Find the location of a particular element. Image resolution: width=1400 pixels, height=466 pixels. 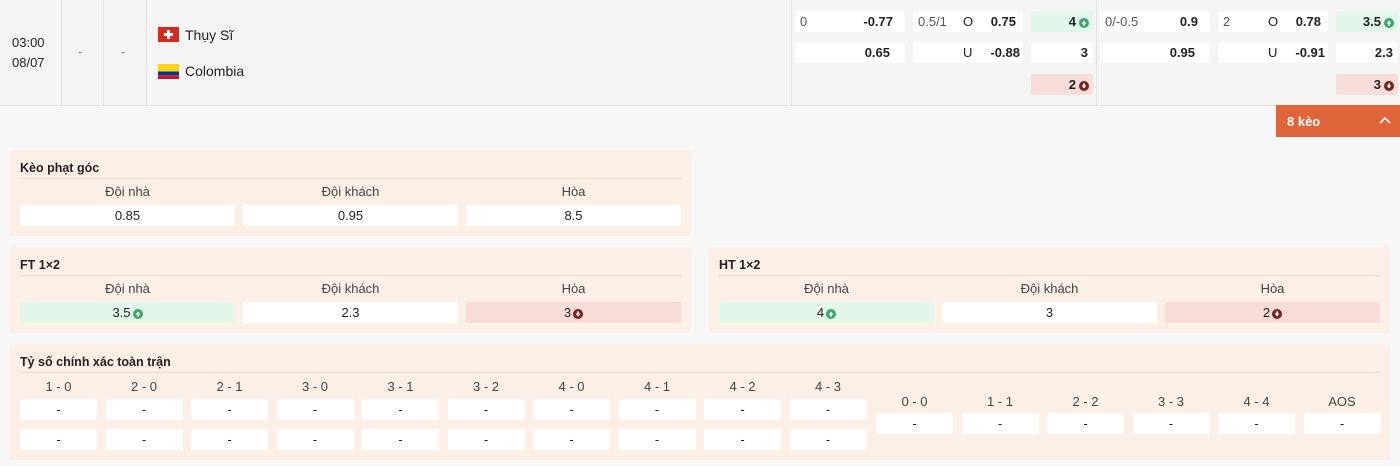

score-label: 3 - 2 is located at coordinates (485, 386).